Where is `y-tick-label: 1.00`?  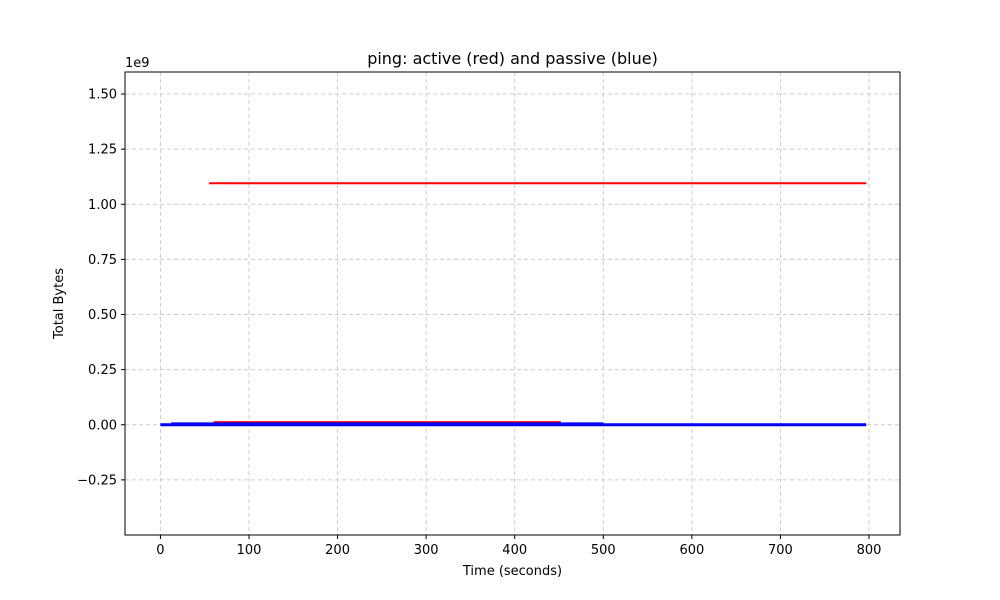
y-tick-label: 1.00 is located at coordinates (102, 205).